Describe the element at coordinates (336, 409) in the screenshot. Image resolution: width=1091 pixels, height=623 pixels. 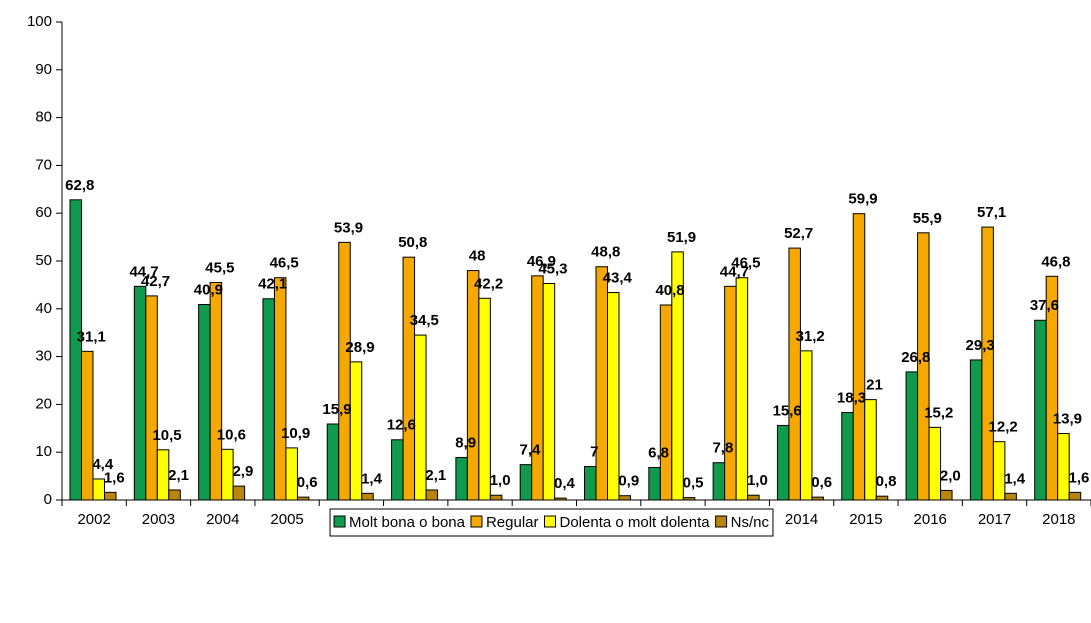
I see `data-label: 15,9` at that location.